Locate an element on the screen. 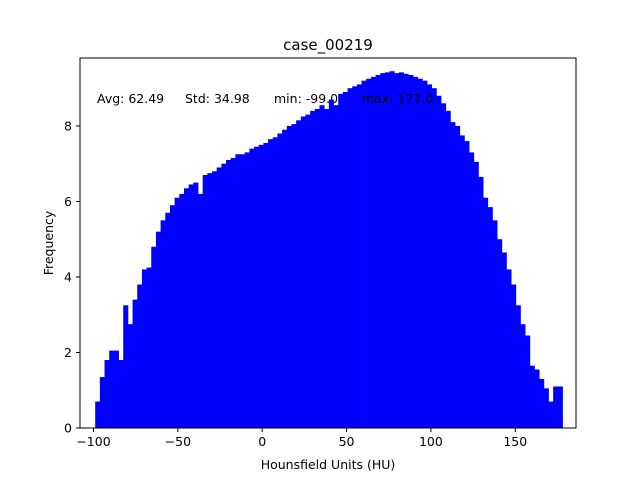 Image resolution: width=640 pixels, height=480 pixels. y-tick-label: 8 is located at coordinates (68, 125).